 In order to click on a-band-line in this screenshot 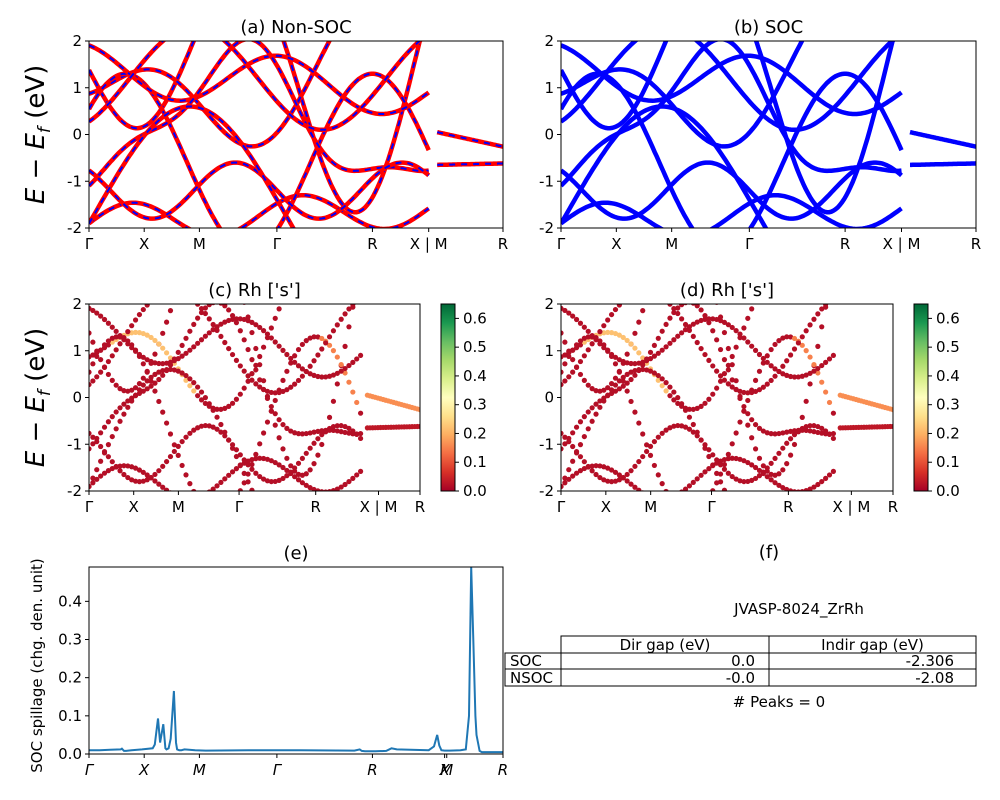, I will do `click(260, 149)`.